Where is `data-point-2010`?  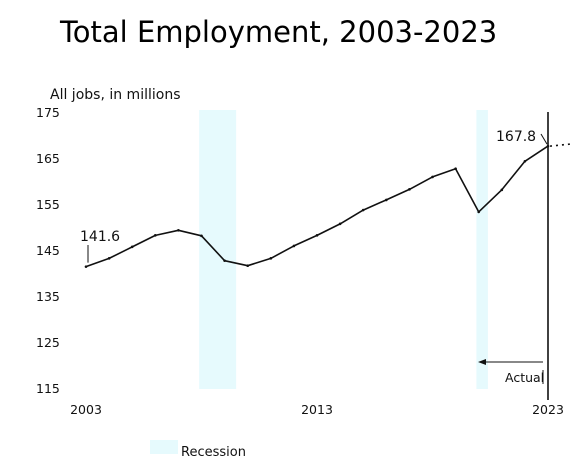
data-point-2010 is located at coordinates (247, 266).